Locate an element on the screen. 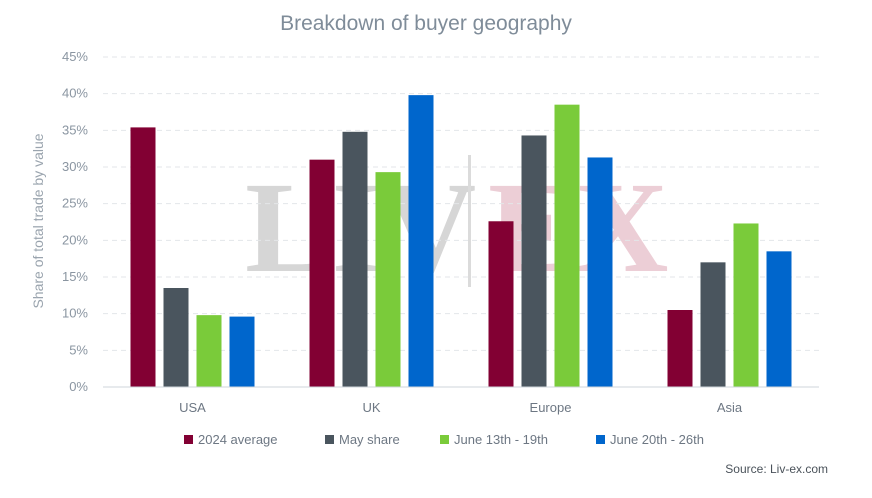 The width and height of the screenshot is (872, 498). legend-item: June 20th - 26th is located at coordinates (650, 439).